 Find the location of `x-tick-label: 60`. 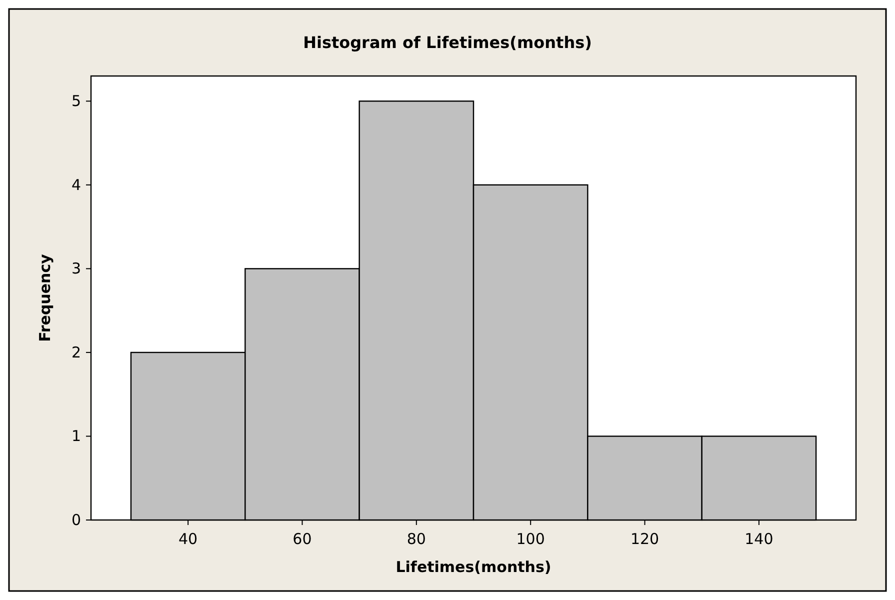

x-tick-label: 60 is located at coordinates (302, 539).